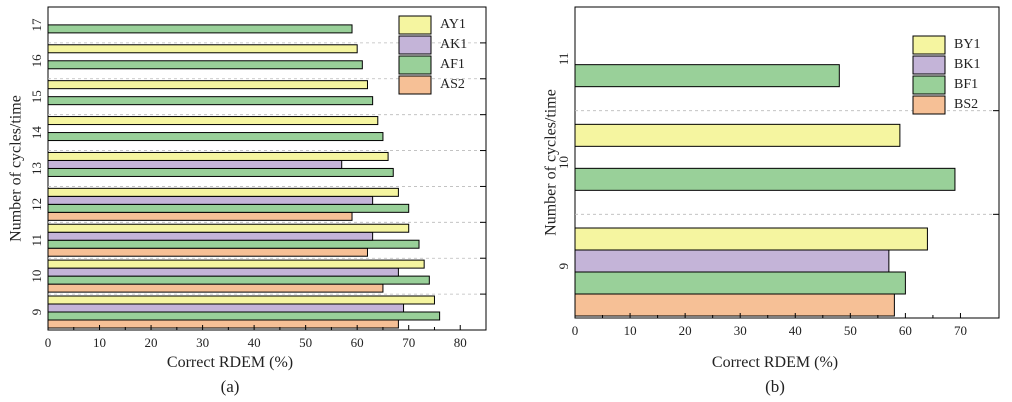 This screenshot has height=402, width=1012. What do you see at coordinates (230, 386) in the screenshot?
I see `panel-label: (a)` at bounding box center [230, 386].